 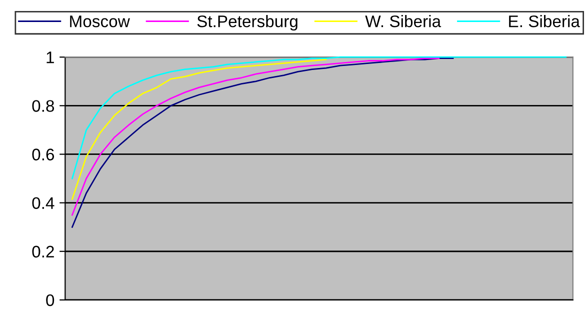 What do you see at coordinates (43, 252) in the screenshot?
I see `y-tick-label: 0.2` at bounding box center [43, 252].